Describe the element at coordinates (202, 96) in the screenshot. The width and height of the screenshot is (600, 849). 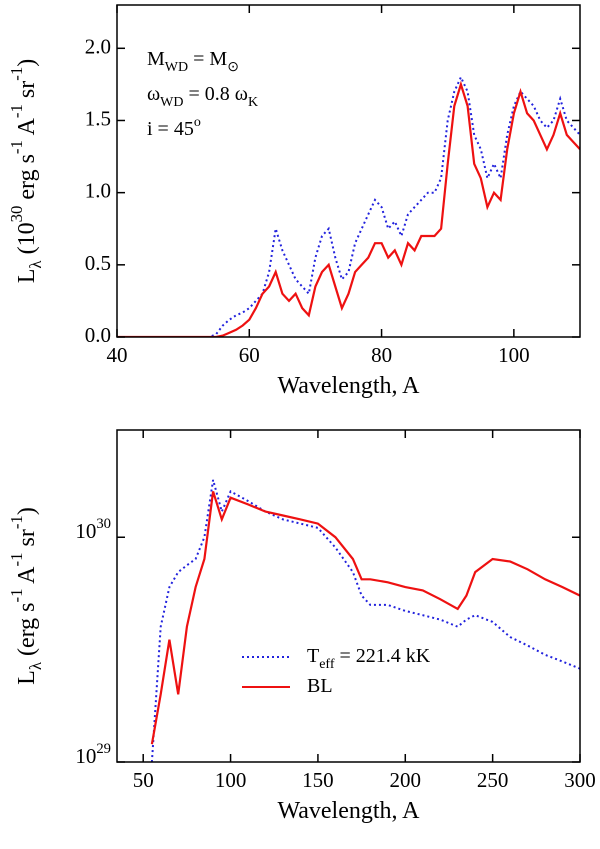
I see `annotation: ωWD = 0.8 ωK` at that location.